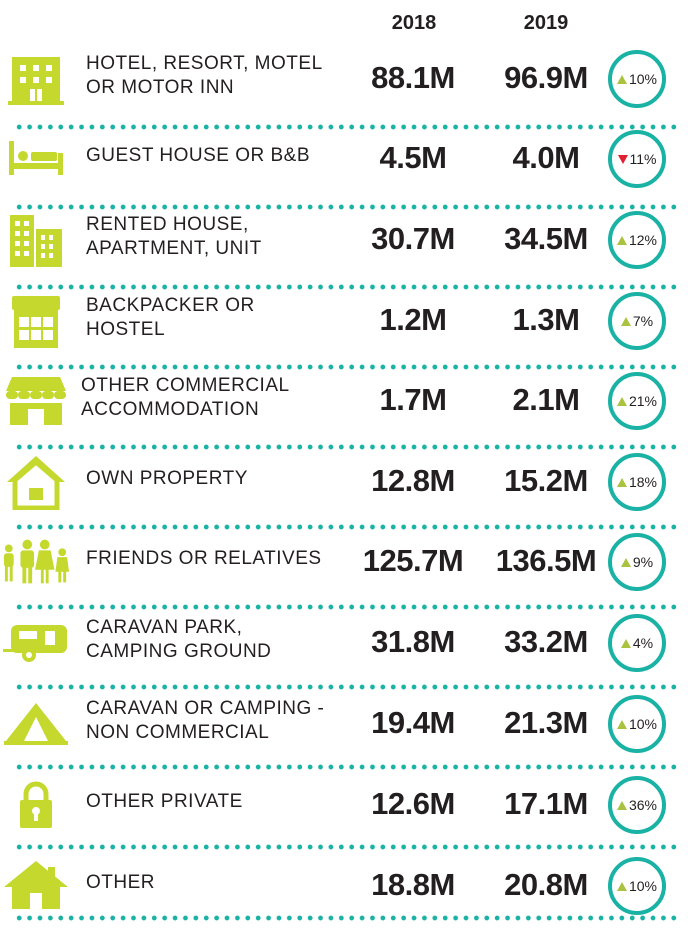 The height and width of the screenshot is (938, 688). Describe the element at coordinates (36, 805) in the screenshot. I see `padlock-icon` at that location.